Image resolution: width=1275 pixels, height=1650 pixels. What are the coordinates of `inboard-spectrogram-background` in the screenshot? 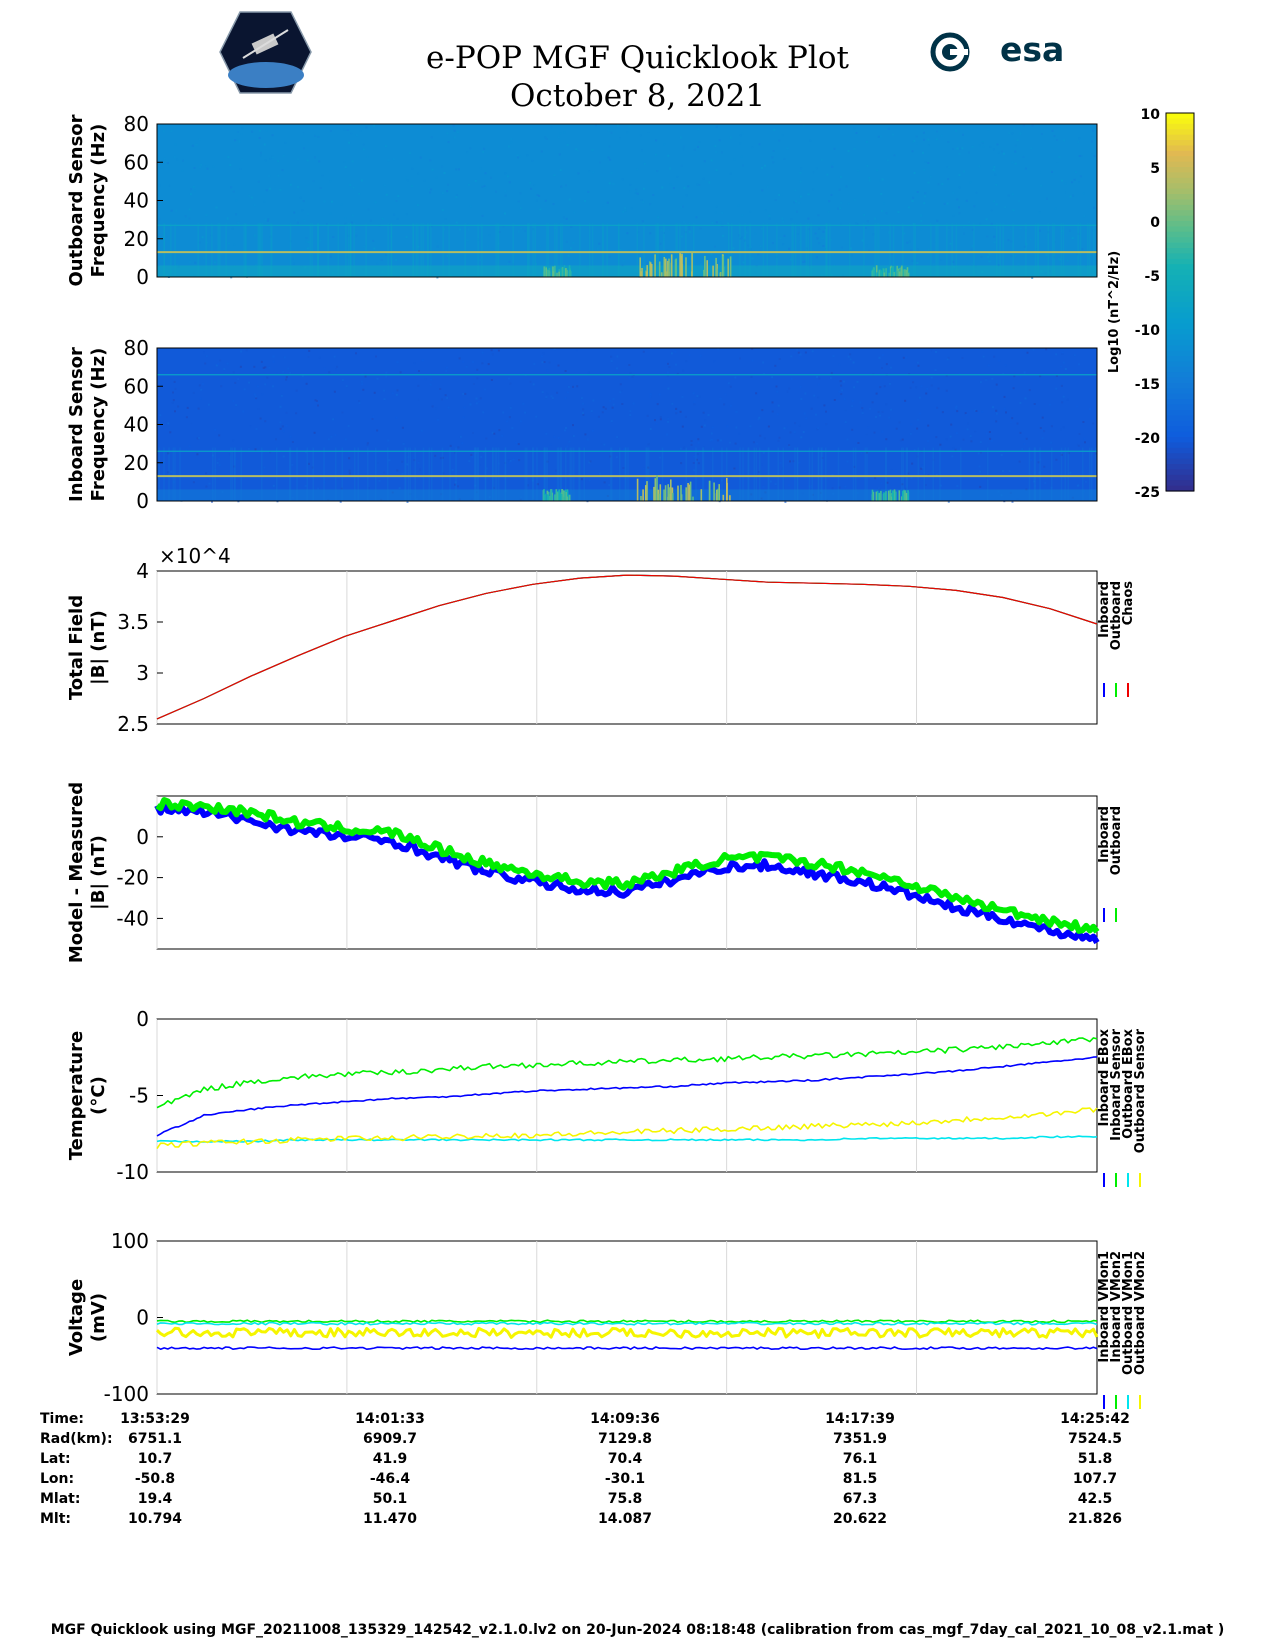 It's located at (627, 424).